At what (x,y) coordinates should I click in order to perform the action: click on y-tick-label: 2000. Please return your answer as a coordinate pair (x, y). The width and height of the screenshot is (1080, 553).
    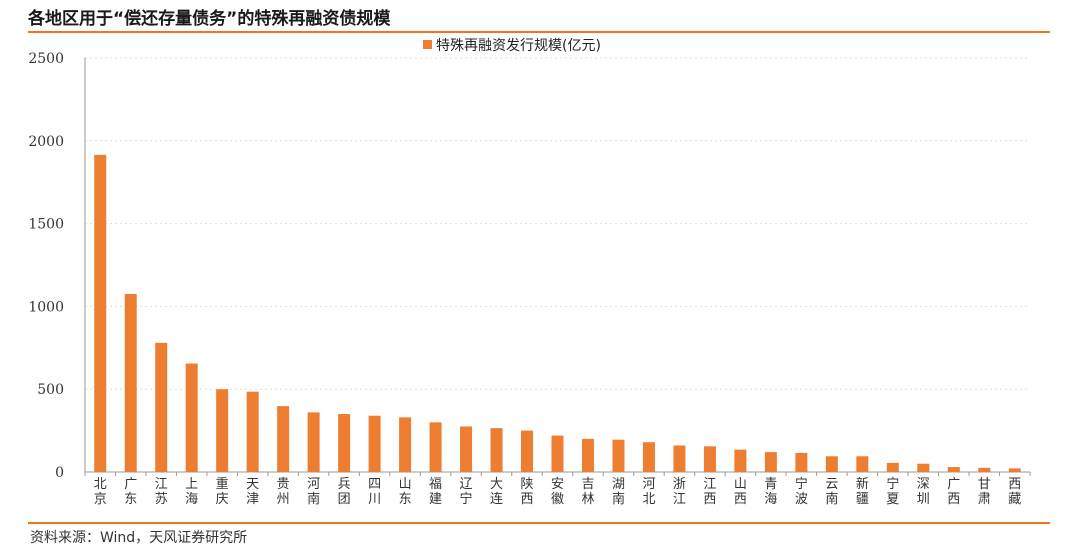
    Looking at the image, I should click on (46, 142).